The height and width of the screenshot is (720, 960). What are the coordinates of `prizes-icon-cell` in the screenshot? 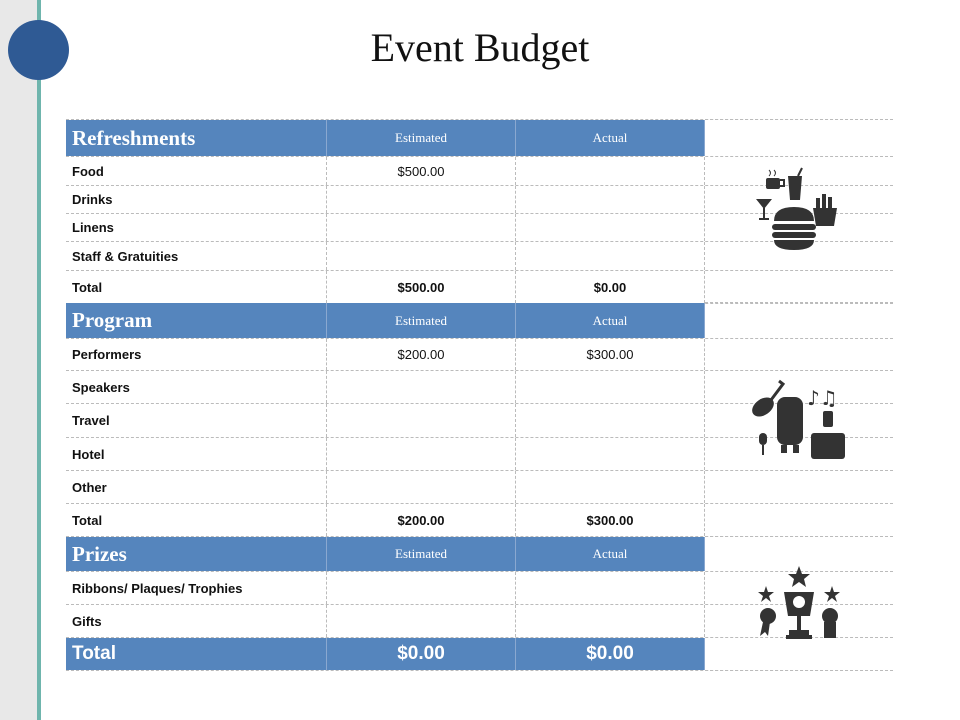 It's located at (799, 604).